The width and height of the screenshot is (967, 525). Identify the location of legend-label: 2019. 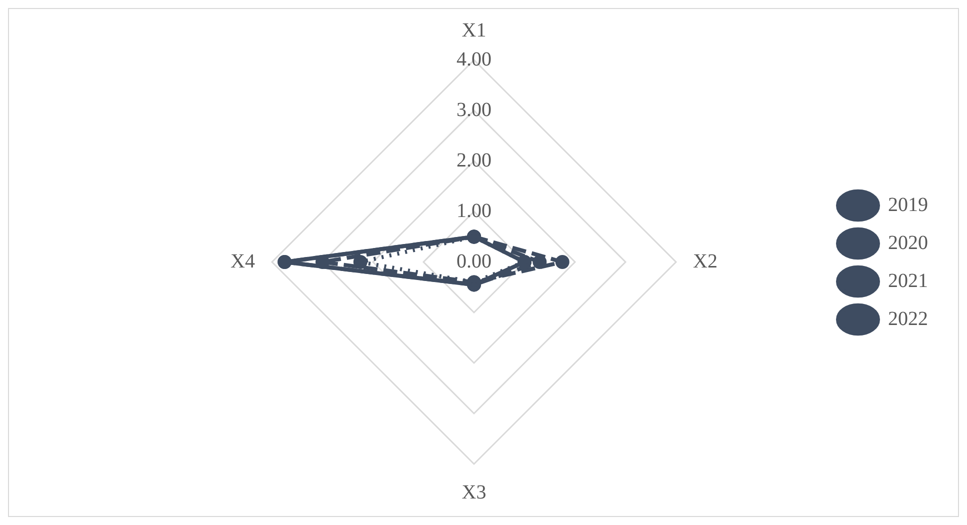
(908, 205).